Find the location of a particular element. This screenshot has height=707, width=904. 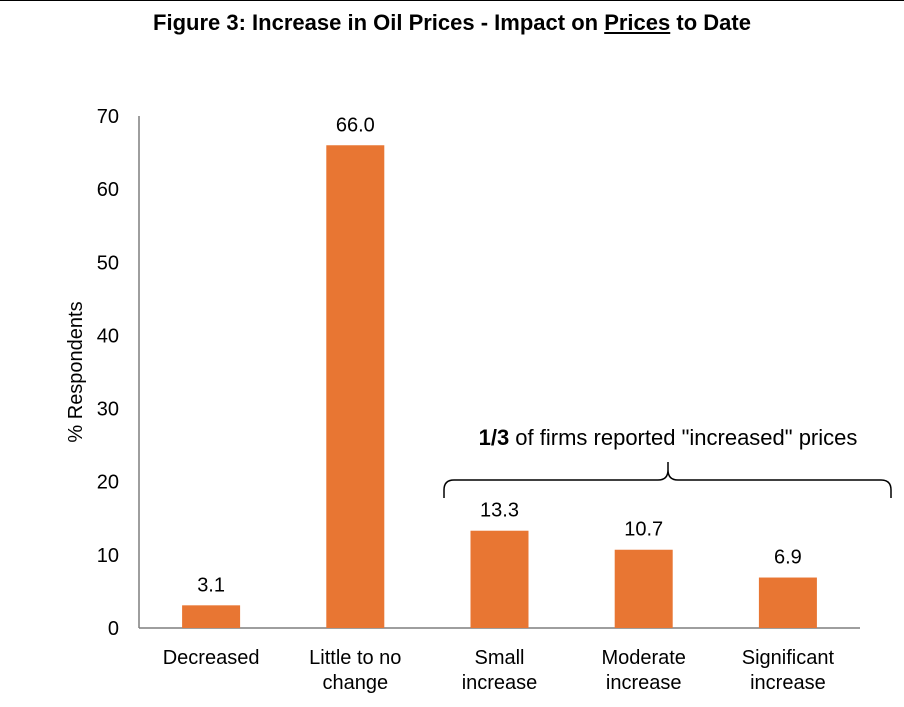

category-label-line: change is located at coordinates (355, 683).